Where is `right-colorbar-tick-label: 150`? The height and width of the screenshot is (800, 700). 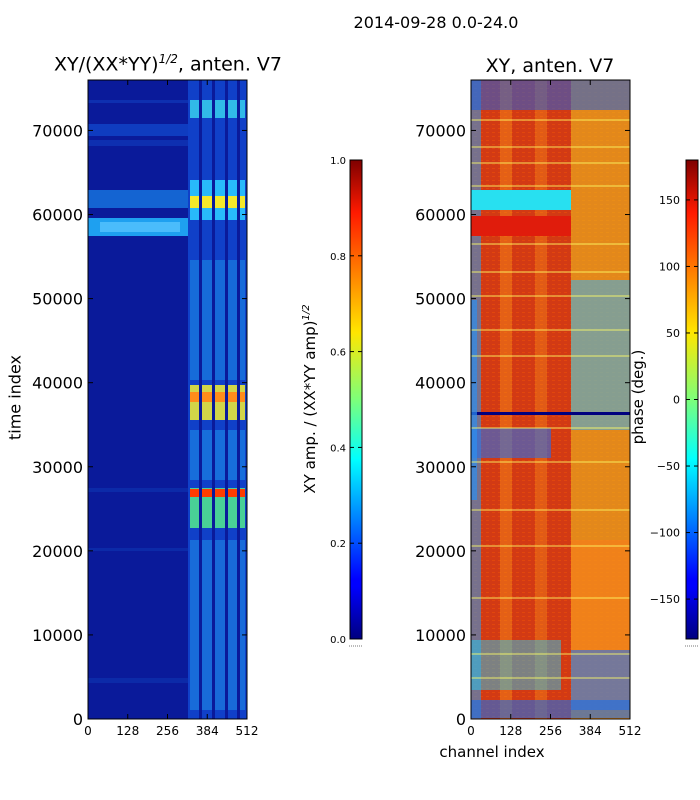
right-colorbar-tick-label: 150 is located at coordinates (669, 200).